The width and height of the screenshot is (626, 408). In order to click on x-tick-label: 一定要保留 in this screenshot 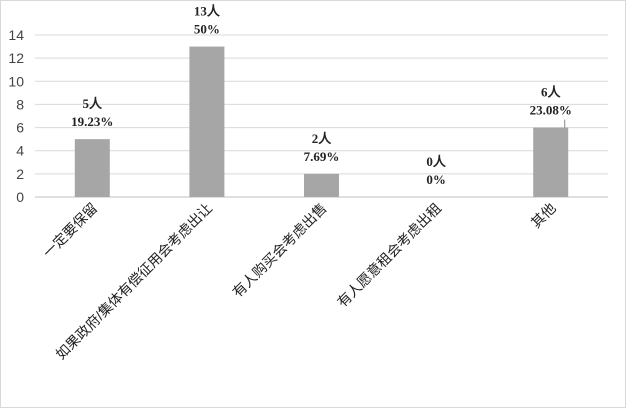, I will do `click(70, 230)`.